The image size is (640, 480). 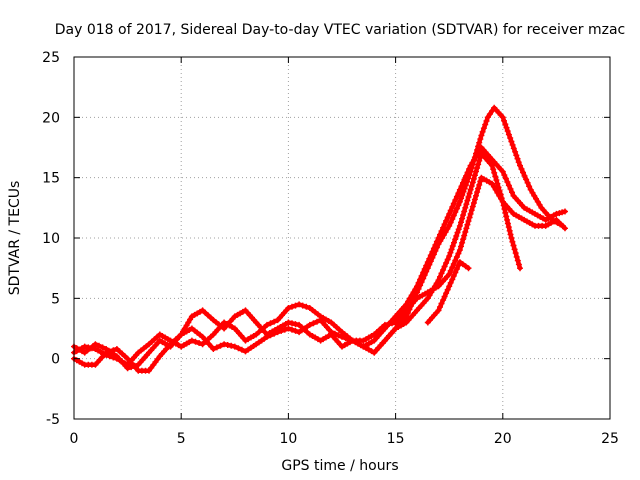 I want to click on y-tick-label: 15, so click(x=51, y=179).